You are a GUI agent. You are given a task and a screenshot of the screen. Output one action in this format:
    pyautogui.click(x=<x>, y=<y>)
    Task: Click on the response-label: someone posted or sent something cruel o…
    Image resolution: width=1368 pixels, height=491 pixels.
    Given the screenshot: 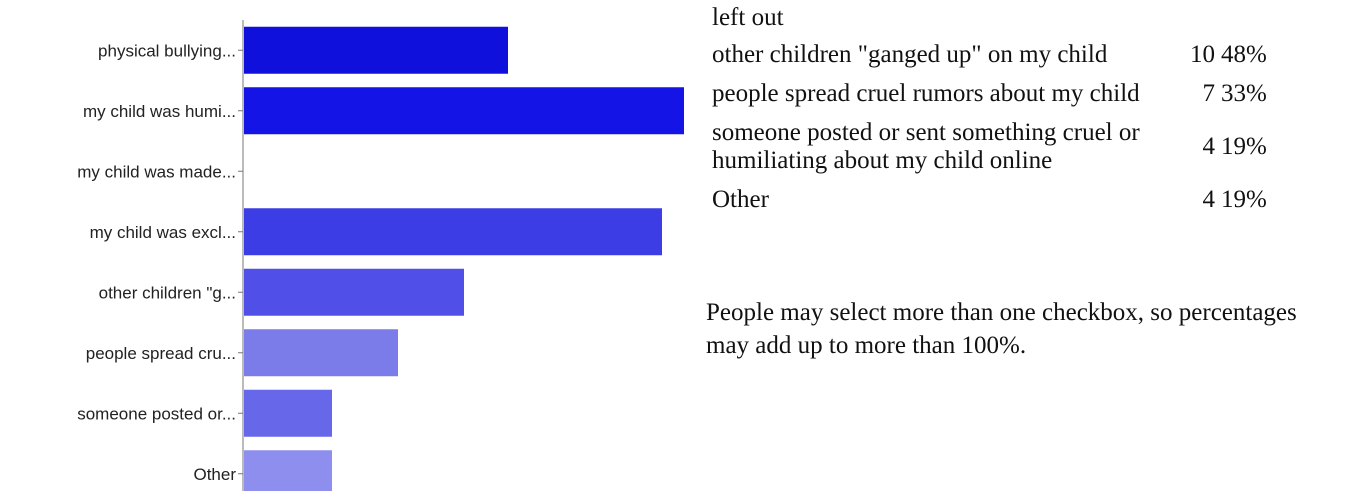 What is the action you would take?
    pyautogui.click(x=926, y=146)
    